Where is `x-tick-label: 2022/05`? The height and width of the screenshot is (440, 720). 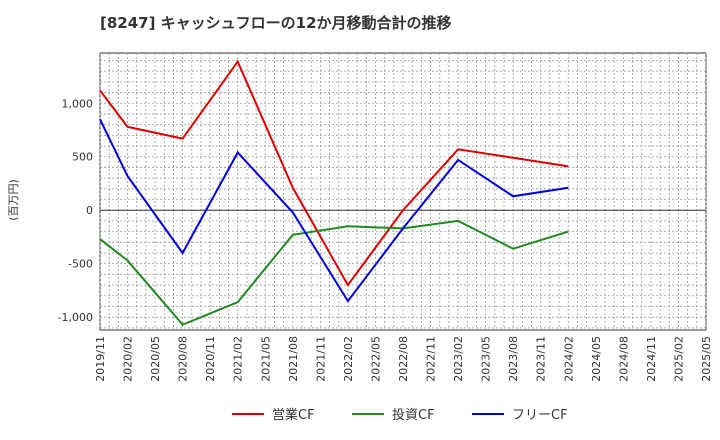 x-tick-label: 2022/05 is located at coordinates (375, 359).